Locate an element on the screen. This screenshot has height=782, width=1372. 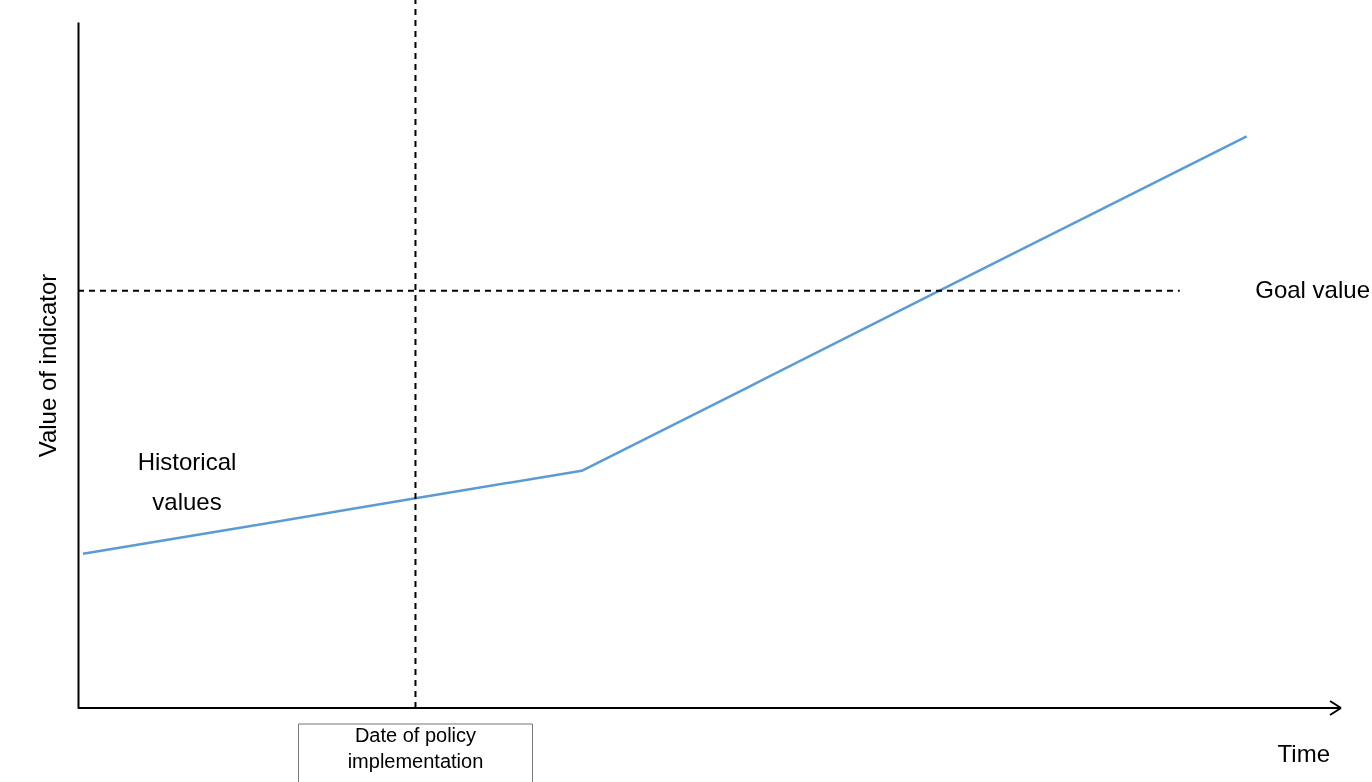
y-axis-title: Value of indicator is located at coordinates (47, 365).